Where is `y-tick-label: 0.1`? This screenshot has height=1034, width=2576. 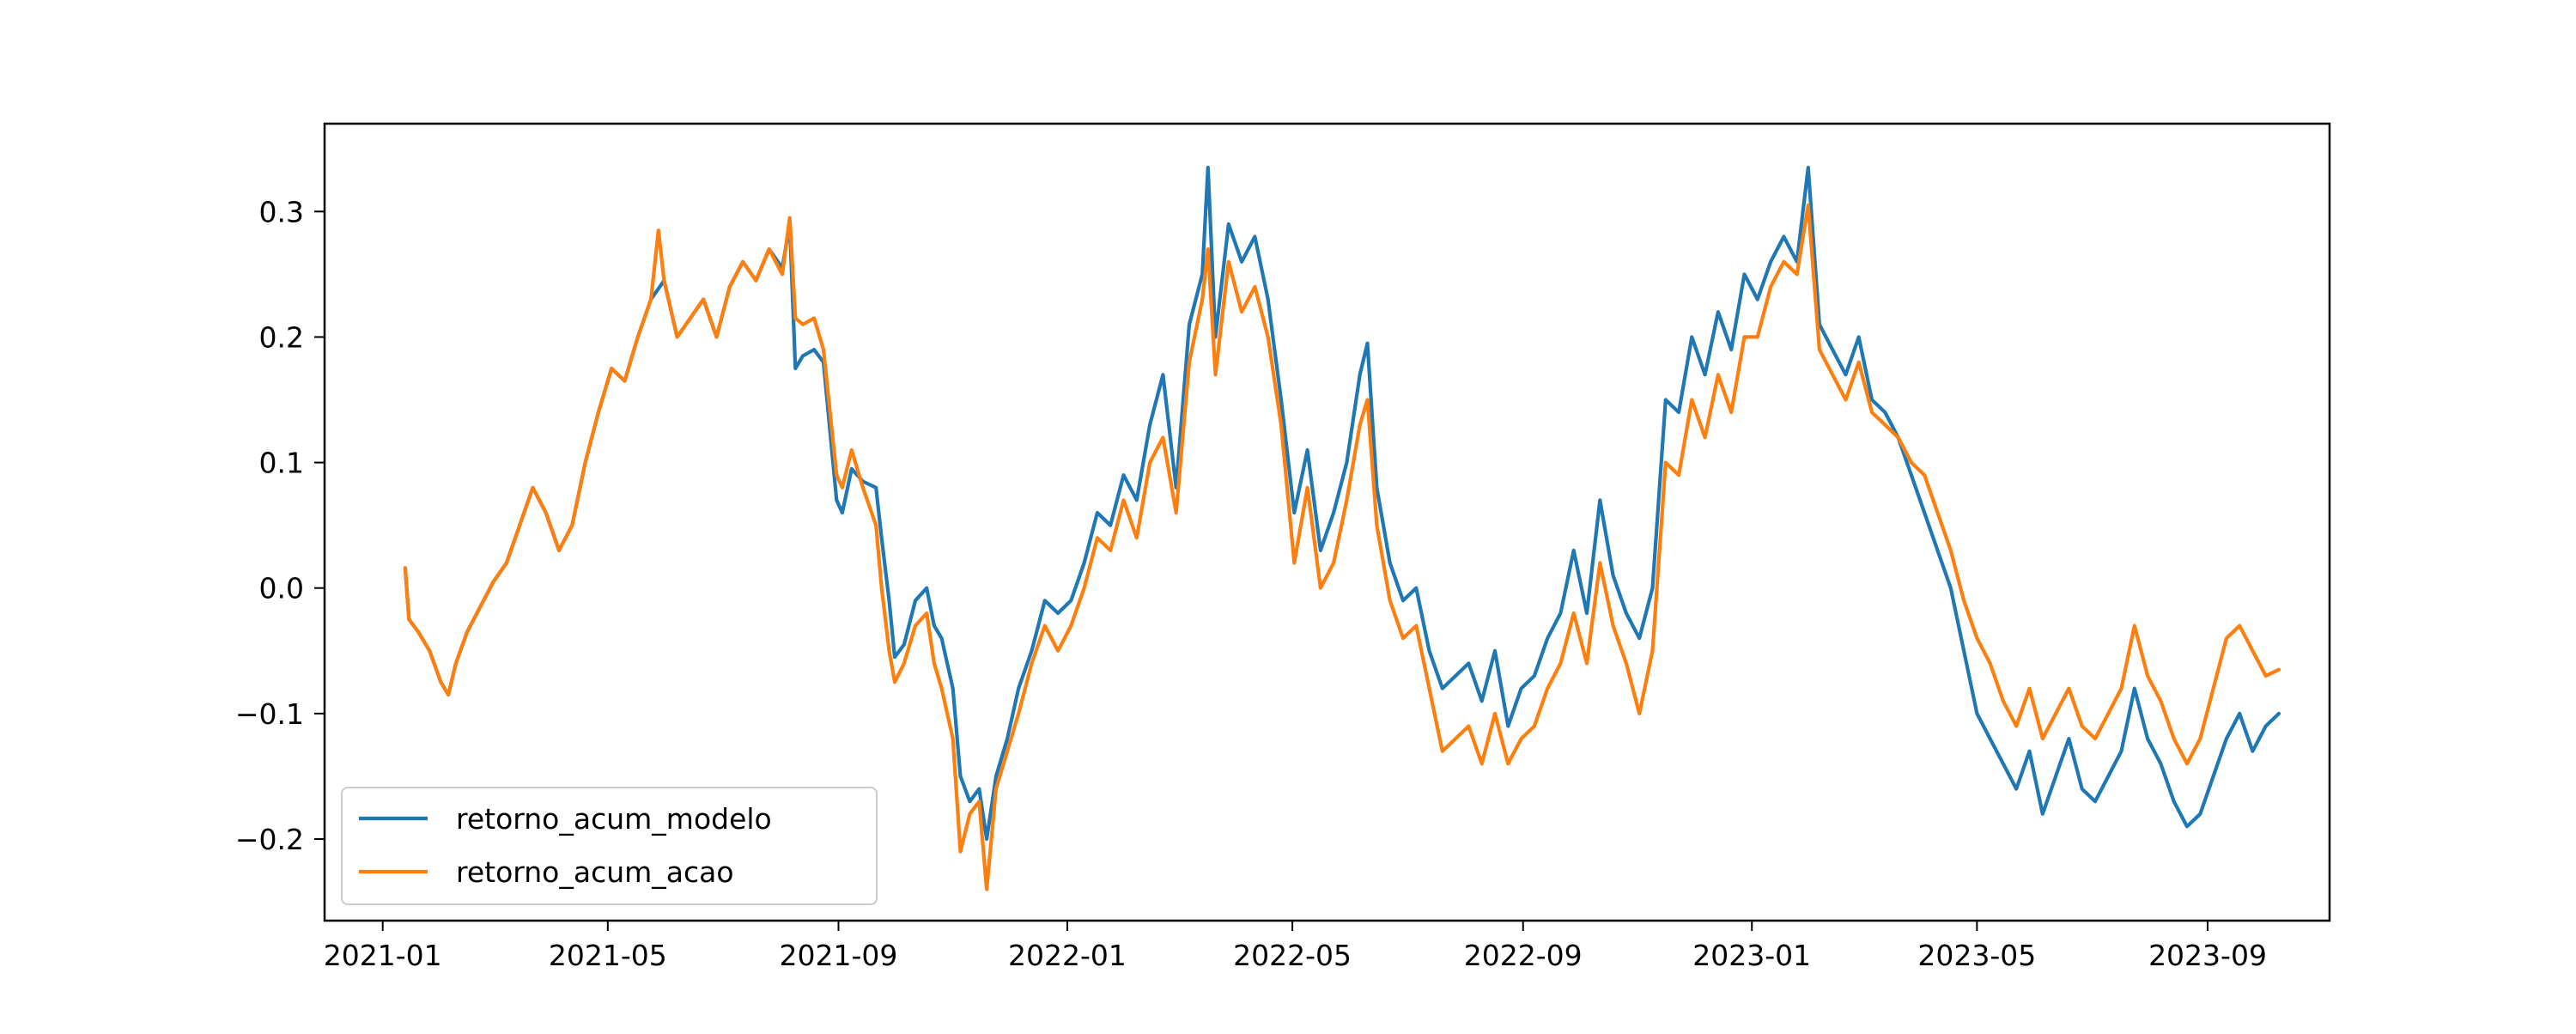 y-tick-label: 0.1 is located at coordinates (281, 463).